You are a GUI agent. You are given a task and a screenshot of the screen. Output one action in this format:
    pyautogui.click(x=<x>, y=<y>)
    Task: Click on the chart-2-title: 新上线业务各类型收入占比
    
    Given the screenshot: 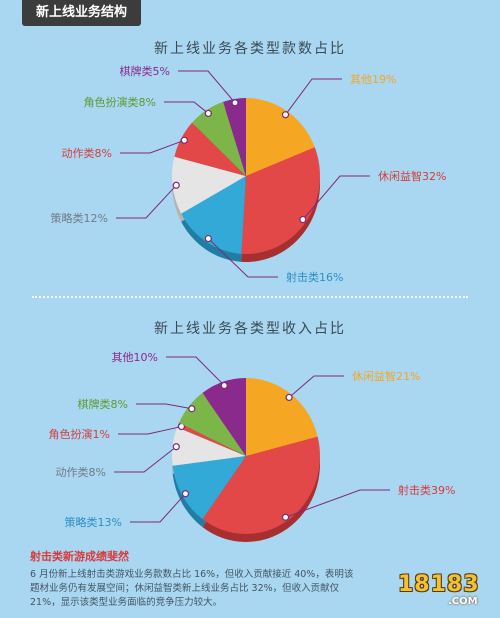 What is the action you would take?
    pyautogui.click(x=250, y=329)
    